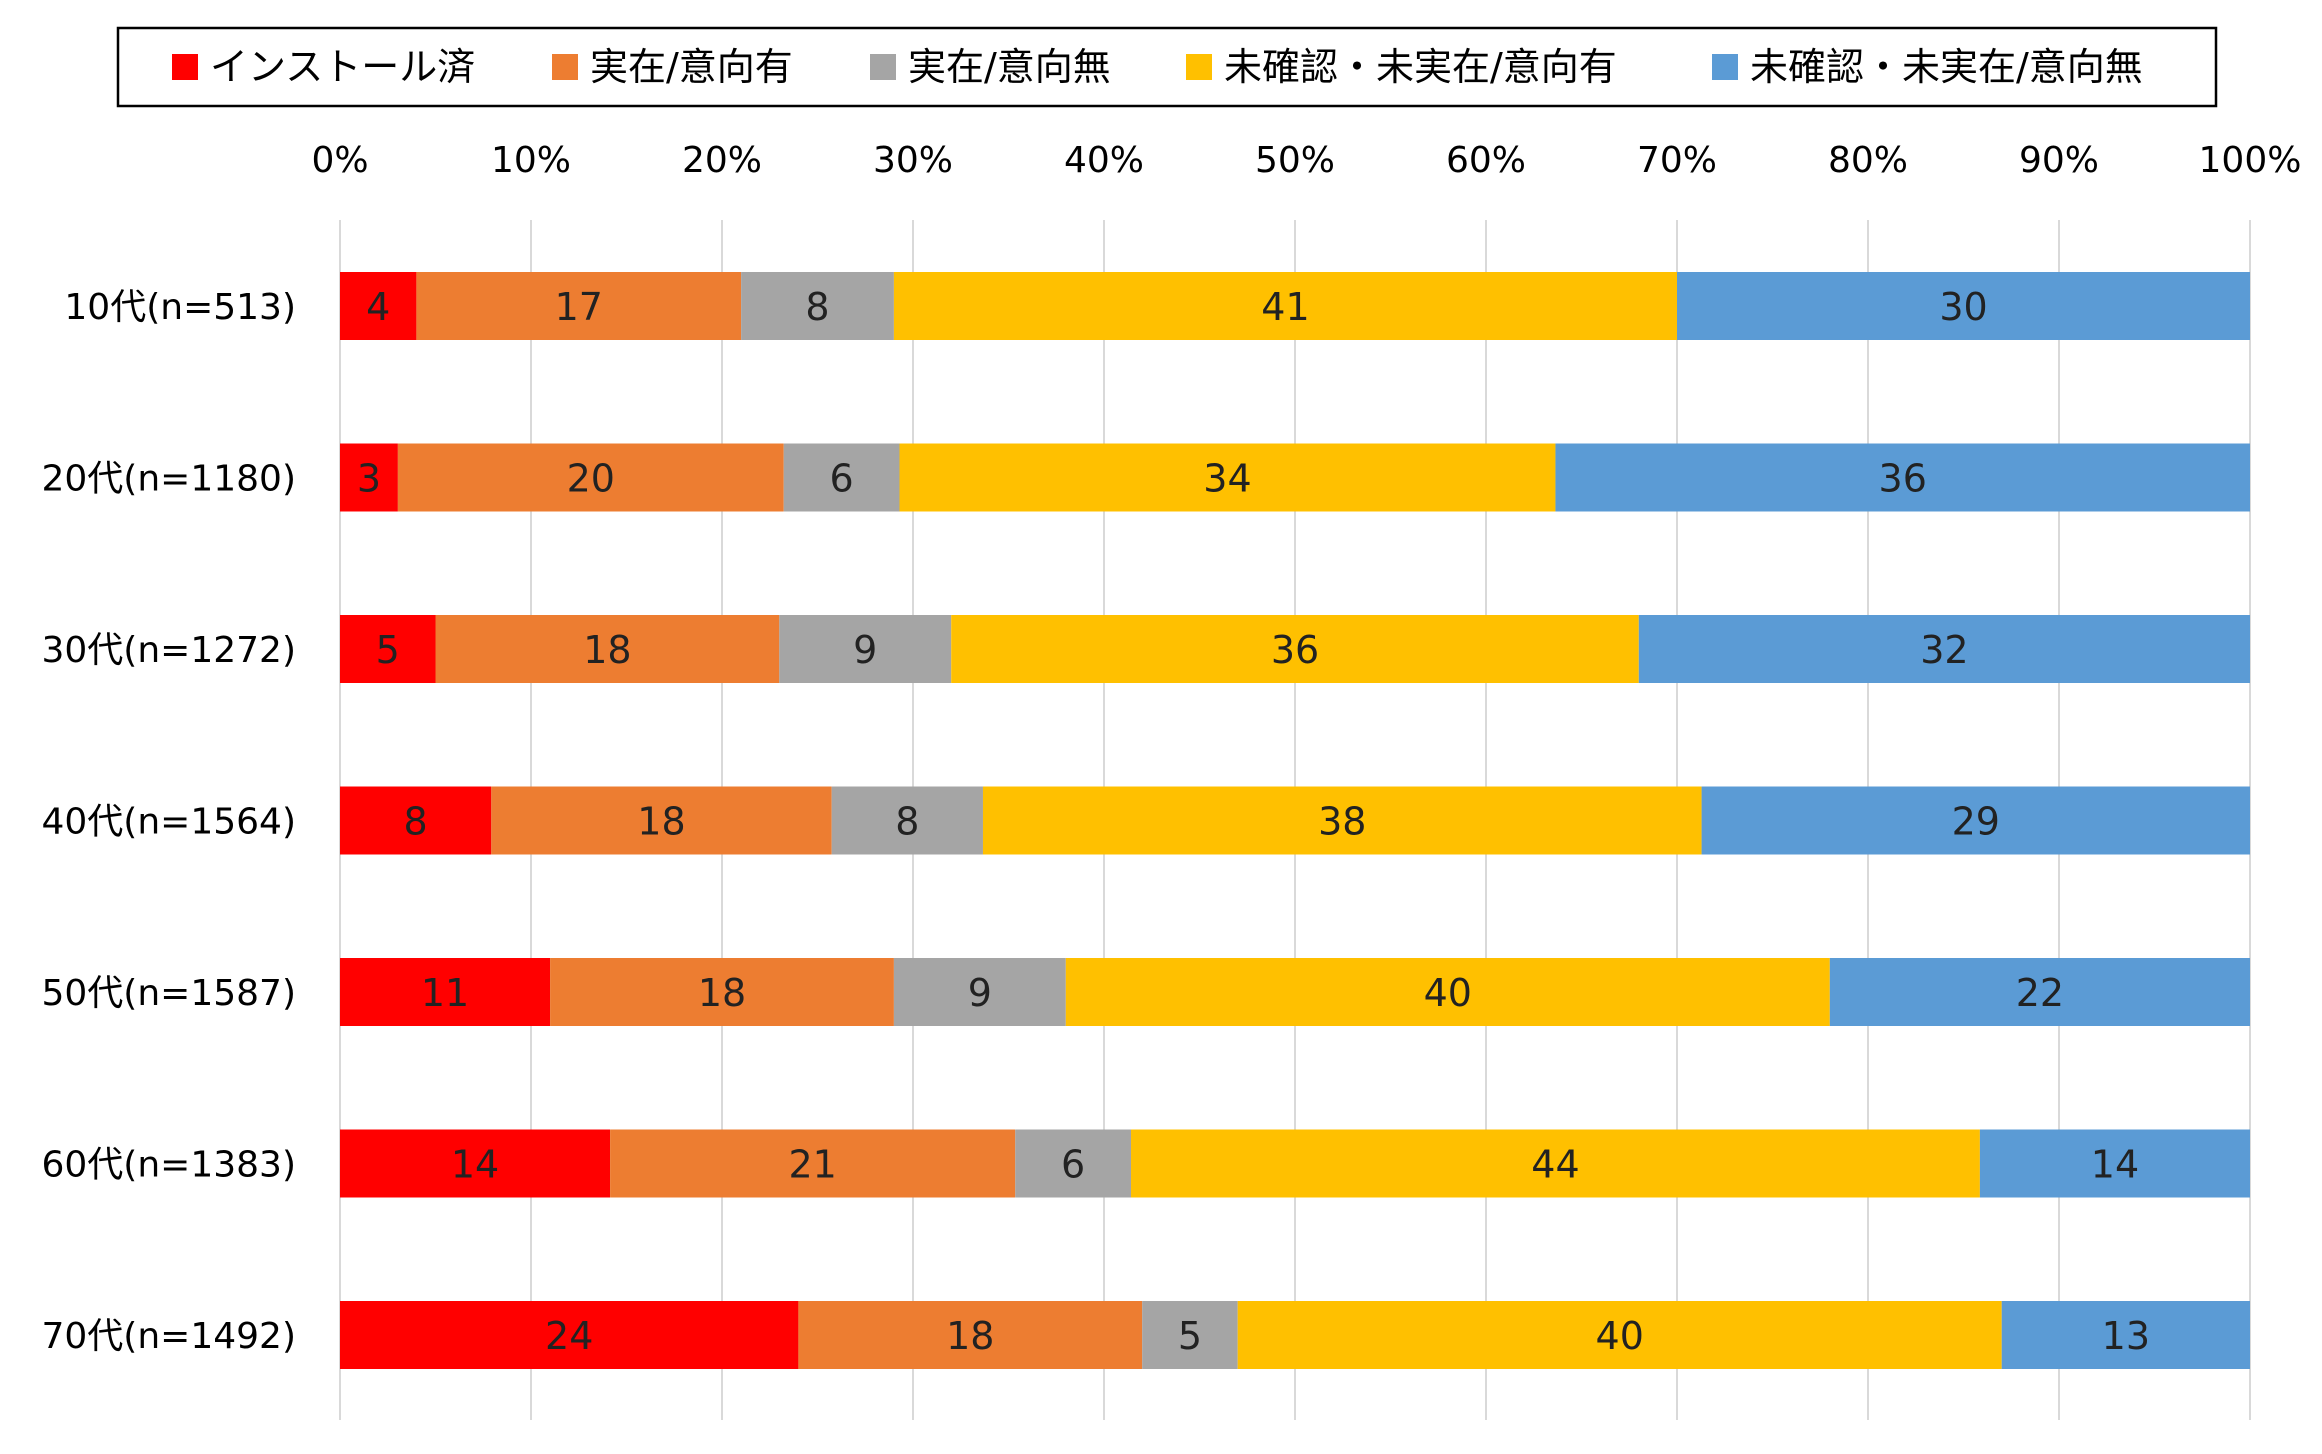  I want to click on x-tick-label: 50%, so click(1295, 160).